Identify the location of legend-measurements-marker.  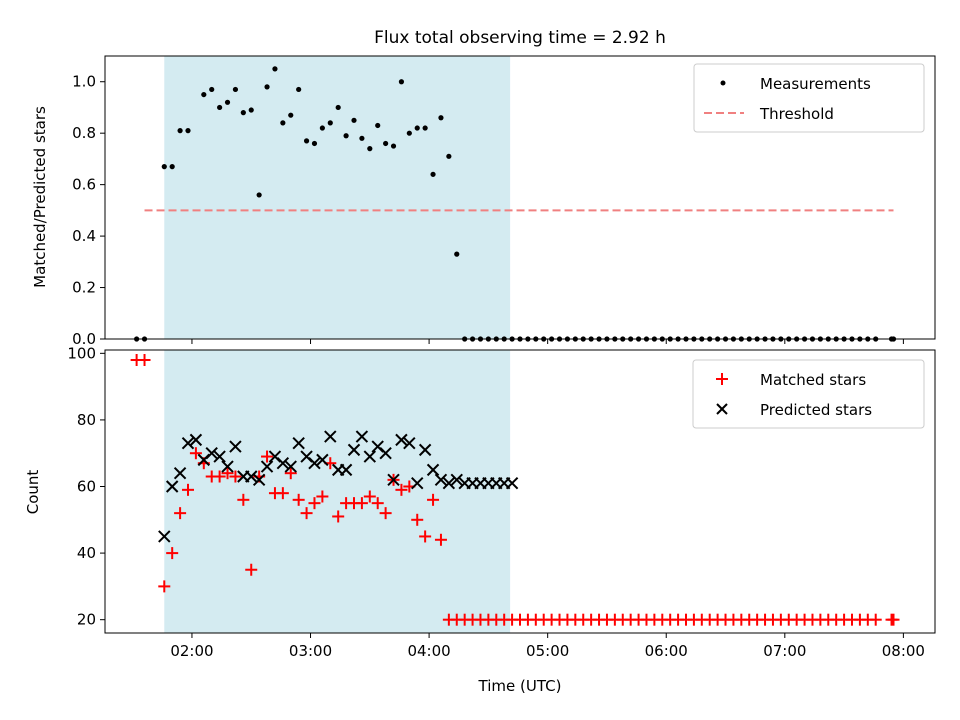
(723, 83).